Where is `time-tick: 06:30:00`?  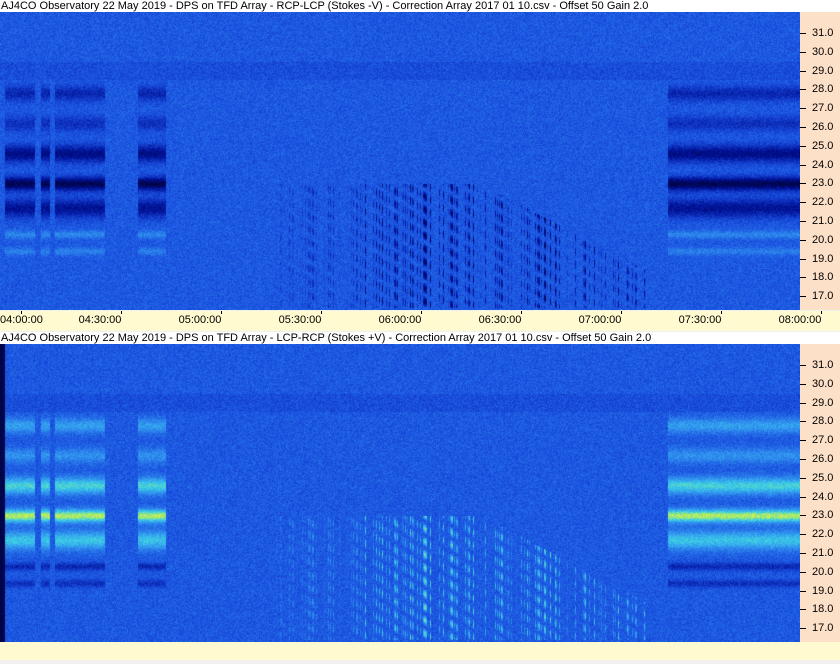
time-tick: 06:30:00 is located at coordinates (511, 318).